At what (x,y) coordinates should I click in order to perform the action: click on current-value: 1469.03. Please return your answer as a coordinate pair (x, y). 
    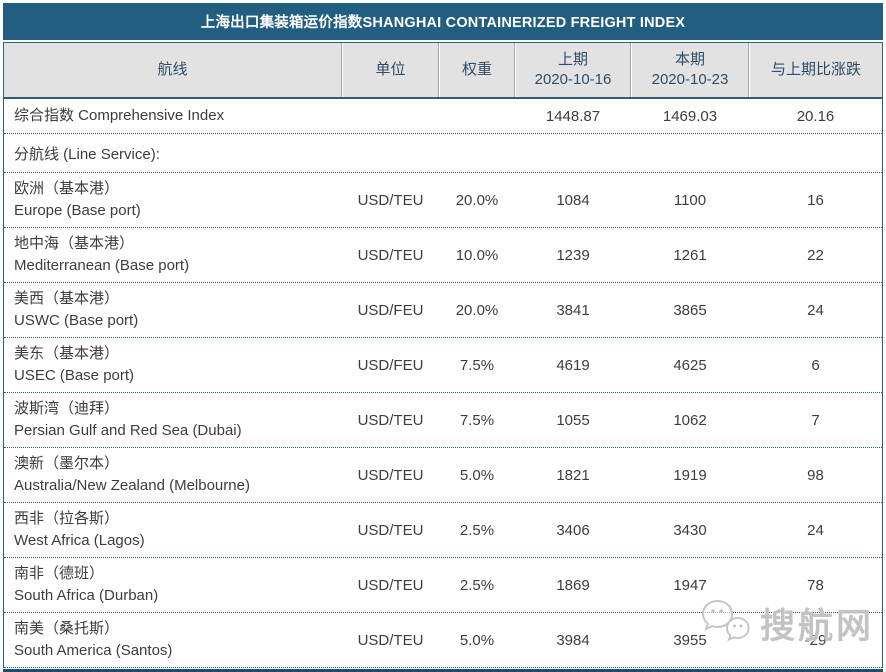
    Looking at the image, I should click on (690, 116).